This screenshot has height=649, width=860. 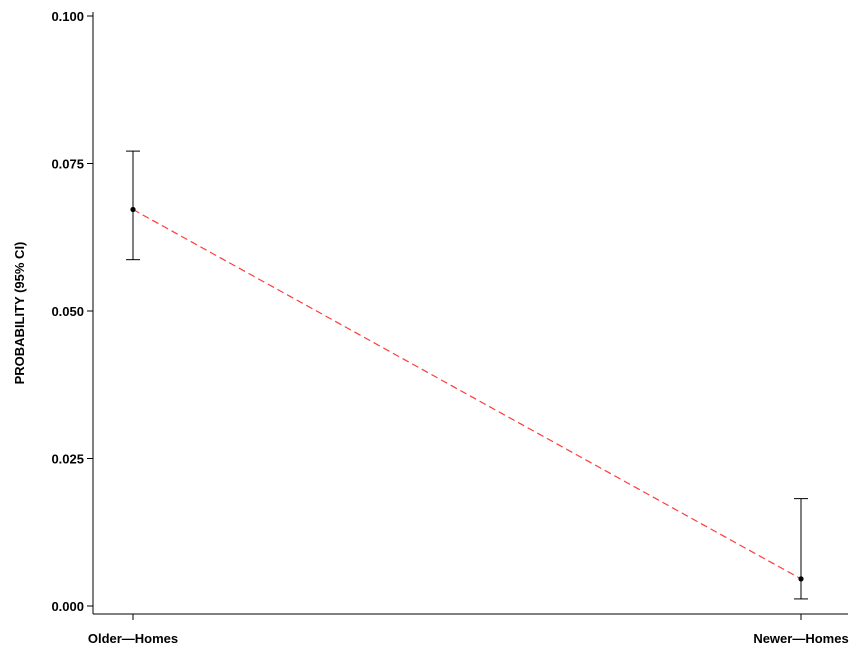 I want to click on y-tick-label: 0.075, so click(x=67, y=164).